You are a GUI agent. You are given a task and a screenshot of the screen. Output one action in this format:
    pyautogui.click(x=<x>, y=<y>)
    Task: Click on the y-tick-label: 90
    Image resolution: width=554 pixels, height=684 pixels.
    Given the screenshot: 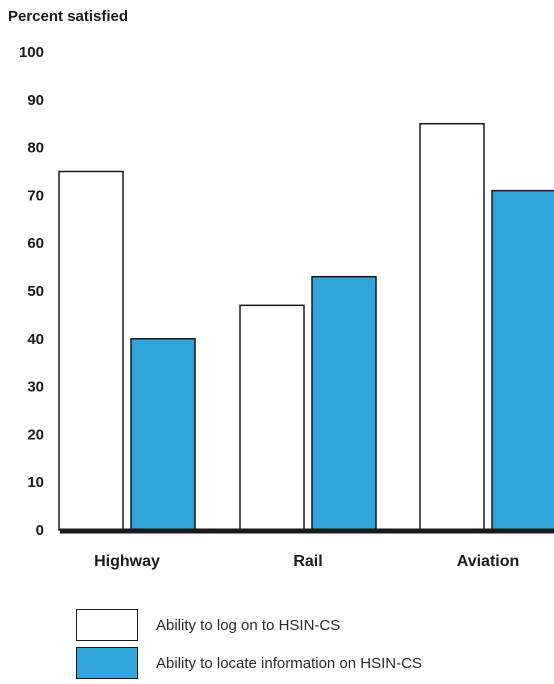 What is the action you would take?
    pyautogui.click(x=35, y=100)
    